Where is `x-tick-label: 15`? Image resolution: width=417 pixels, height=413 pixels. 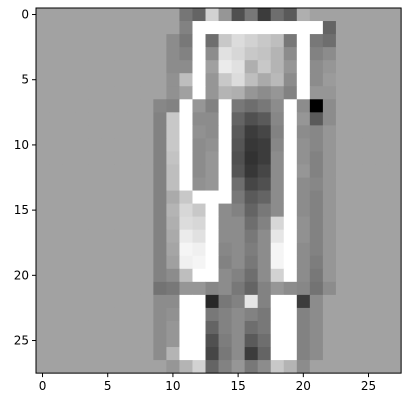
x-tick-label: 15 is located at coordinates (237, 386).